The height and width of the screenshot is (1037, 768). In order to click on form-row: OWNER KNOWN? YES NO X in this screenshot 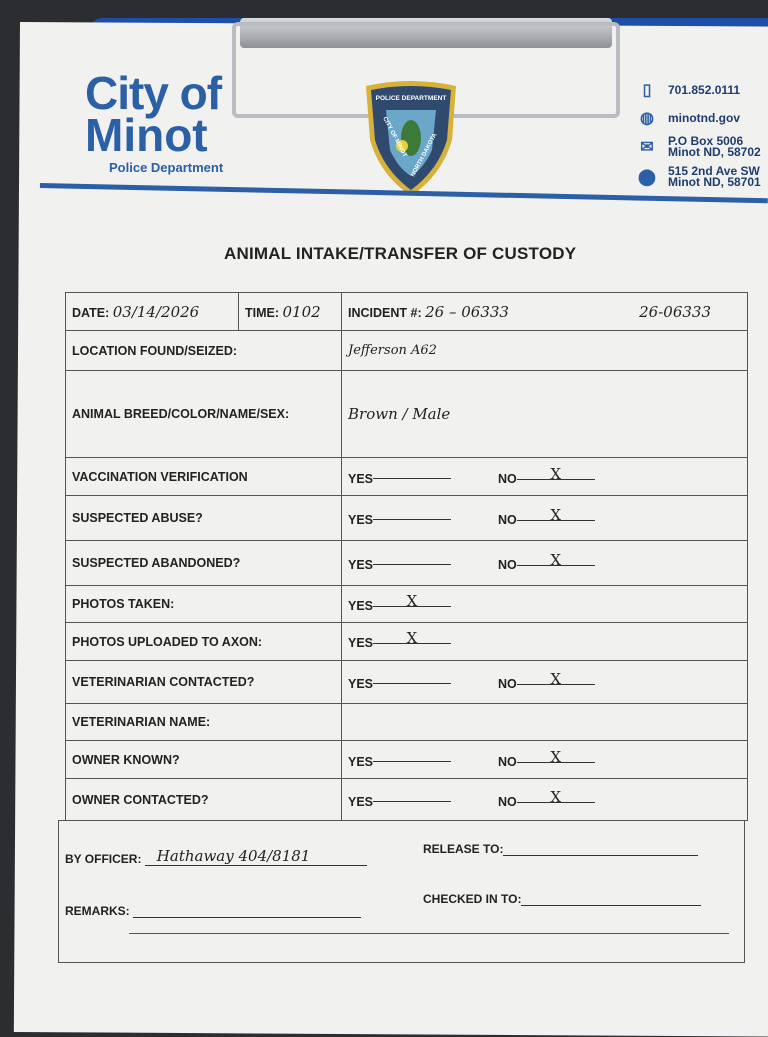, I will do `click(406, 759)`.